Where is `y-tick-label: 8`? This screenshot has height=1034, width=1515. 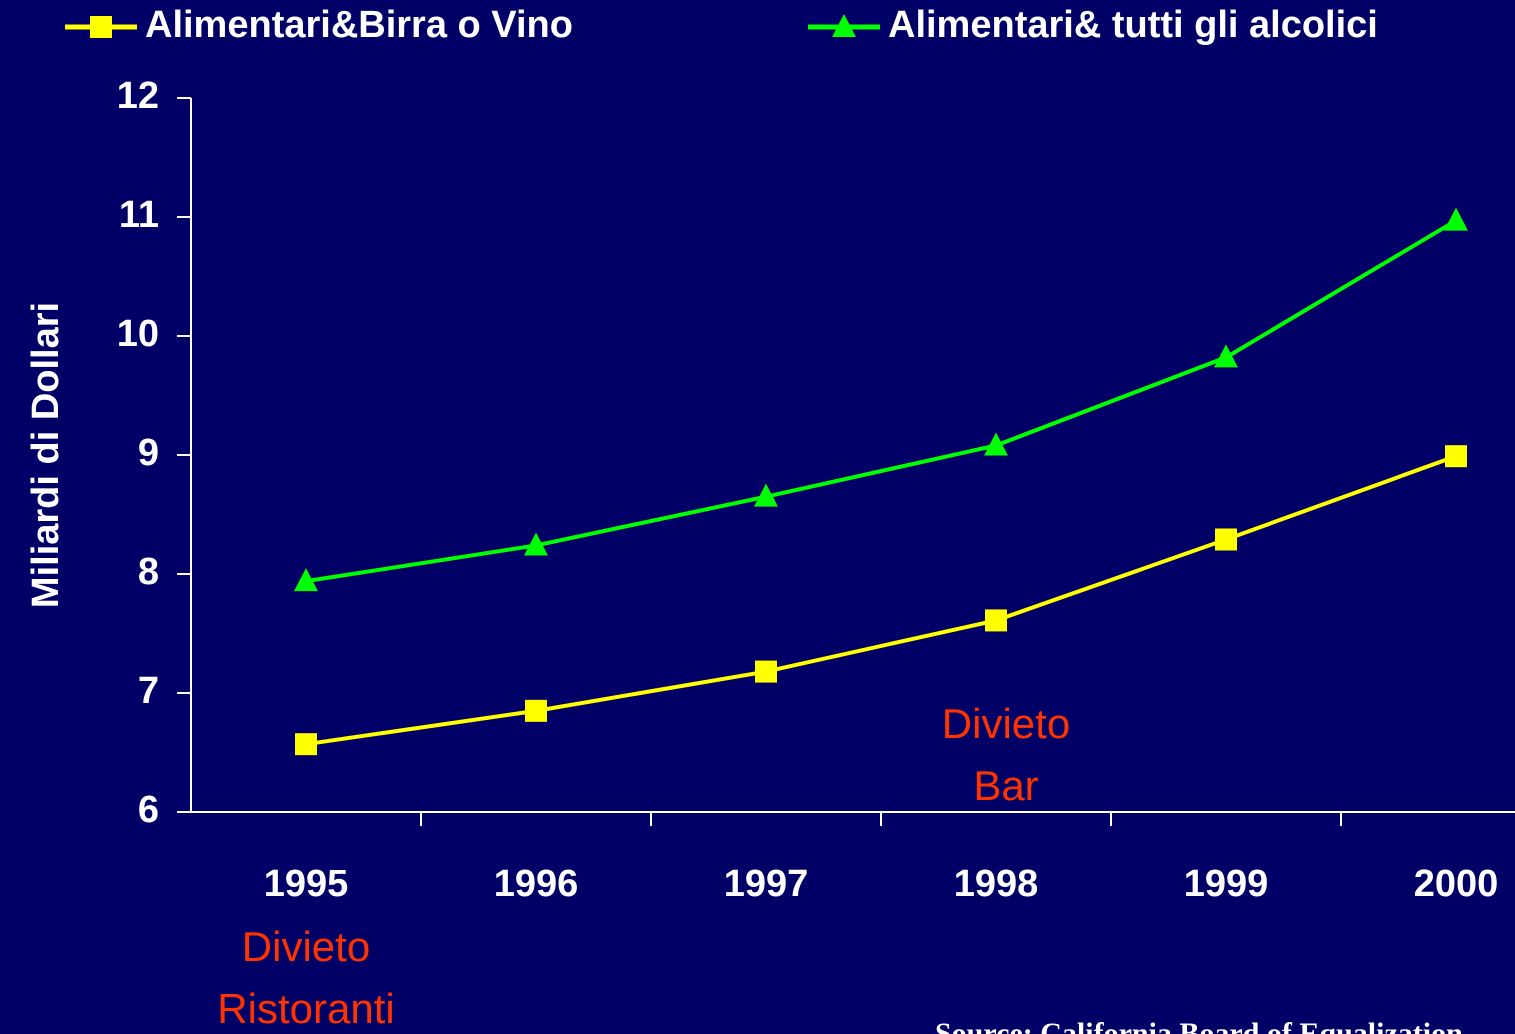 y-tick-label: 8 is located at coordinates (148, 572).